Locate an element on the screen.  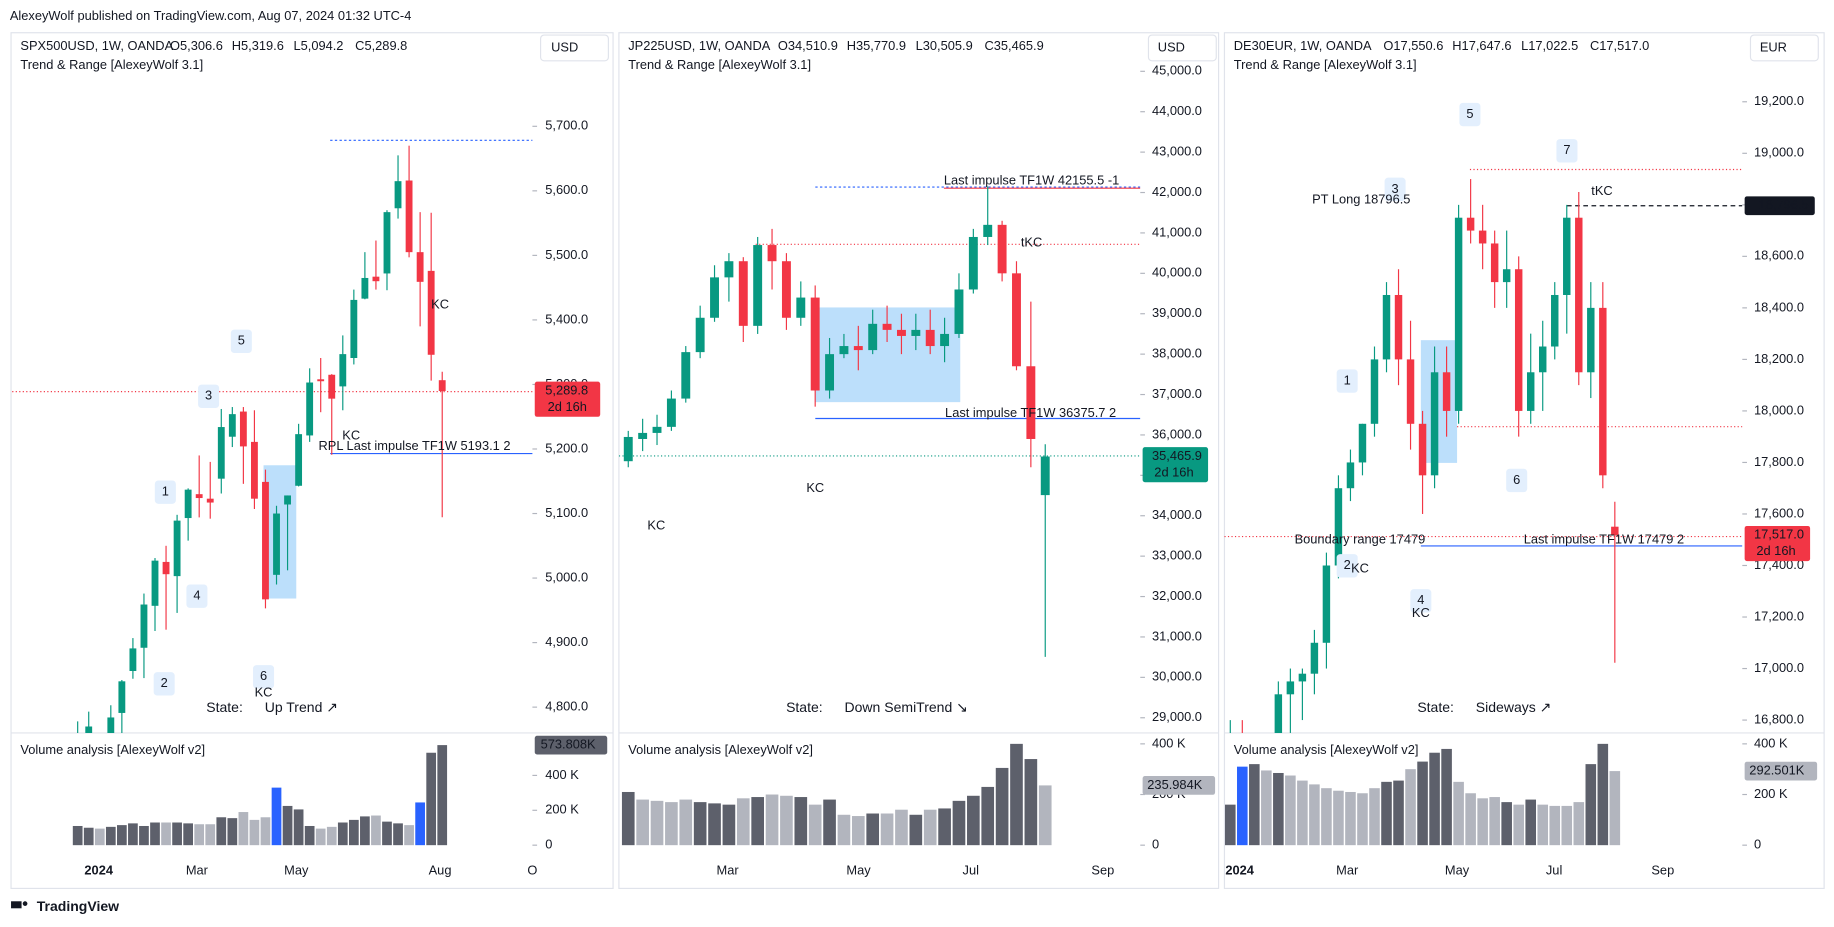
annotation: 4 is located at coordinates (196, 595).